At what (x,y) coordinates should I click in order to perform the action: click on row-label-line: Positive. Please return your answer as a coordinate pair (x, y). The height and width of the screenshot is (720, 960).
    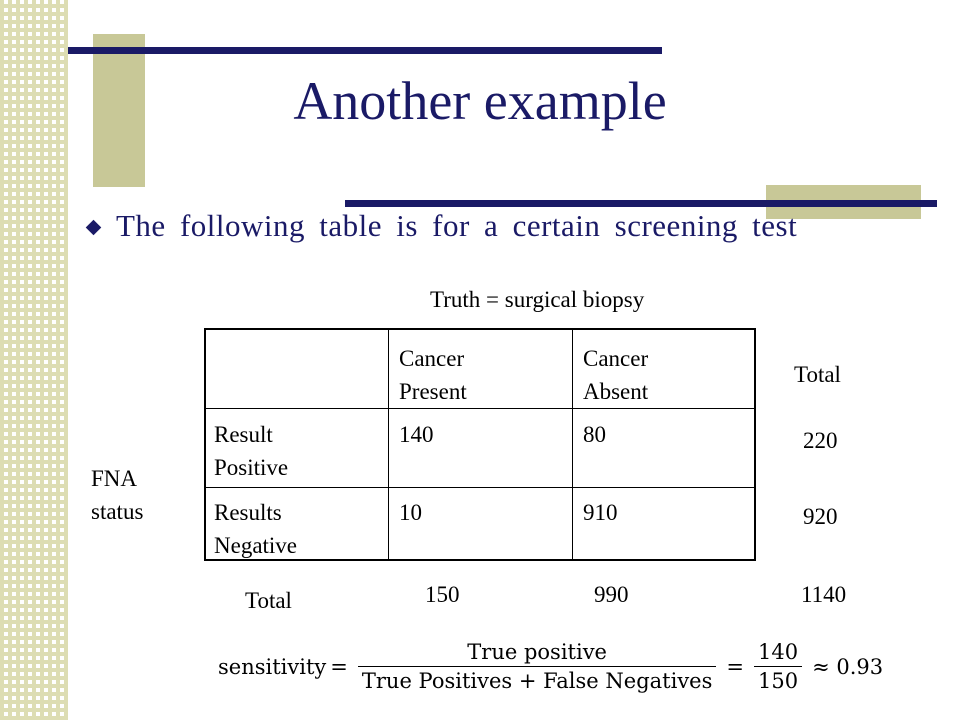
    Looking at the image, I should click on (251, 468).